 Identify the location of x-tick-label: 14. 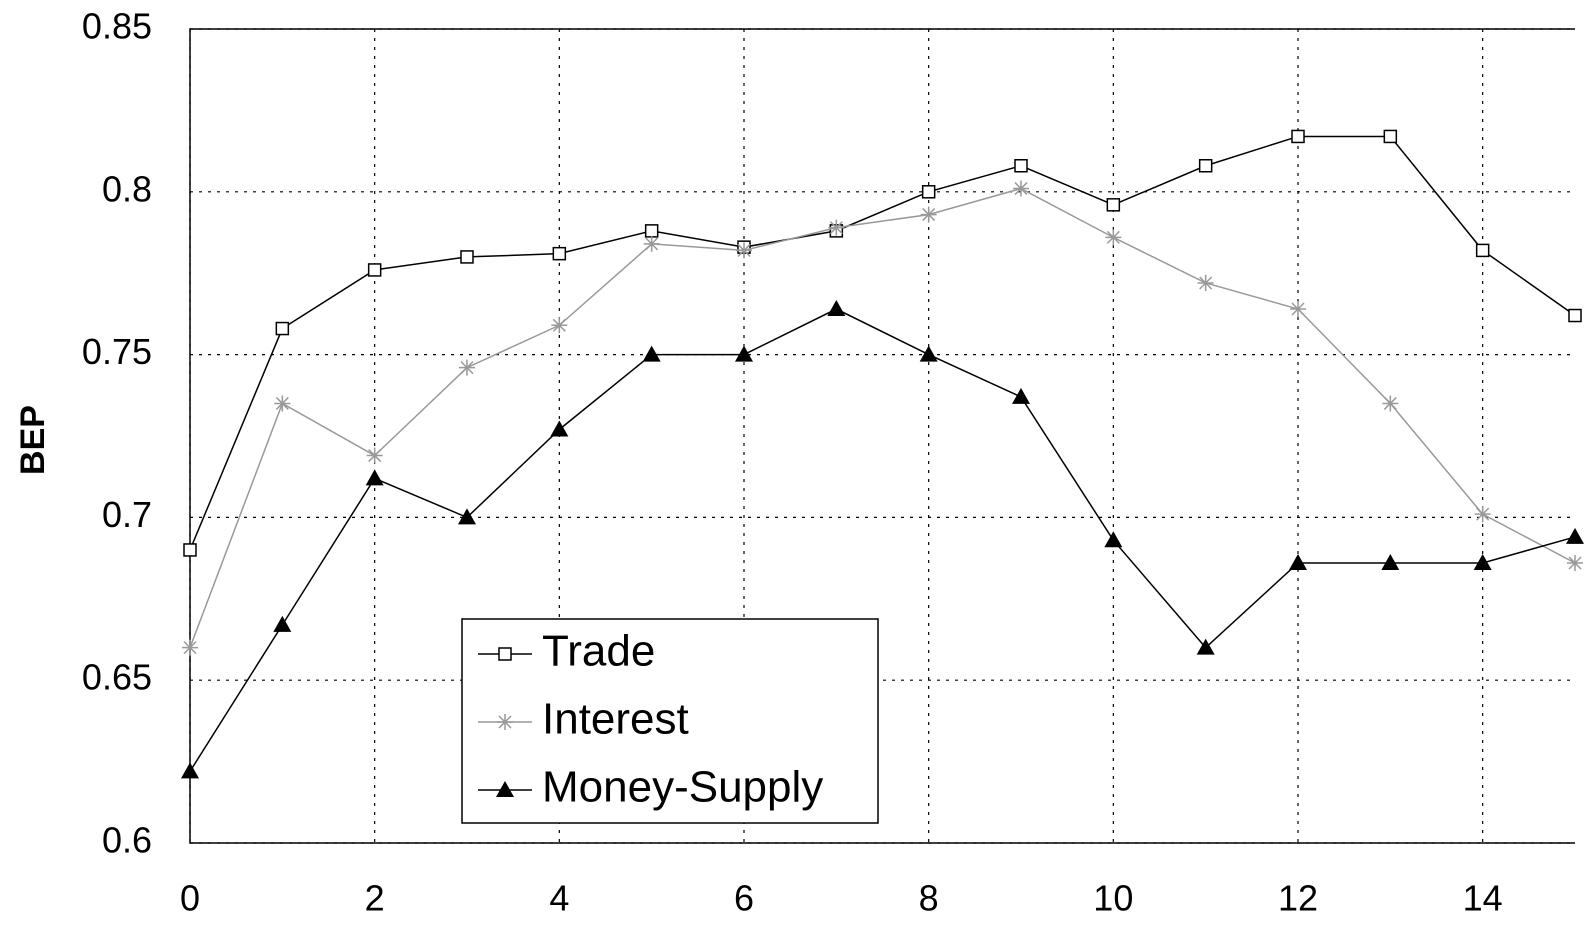
(1483, 898).